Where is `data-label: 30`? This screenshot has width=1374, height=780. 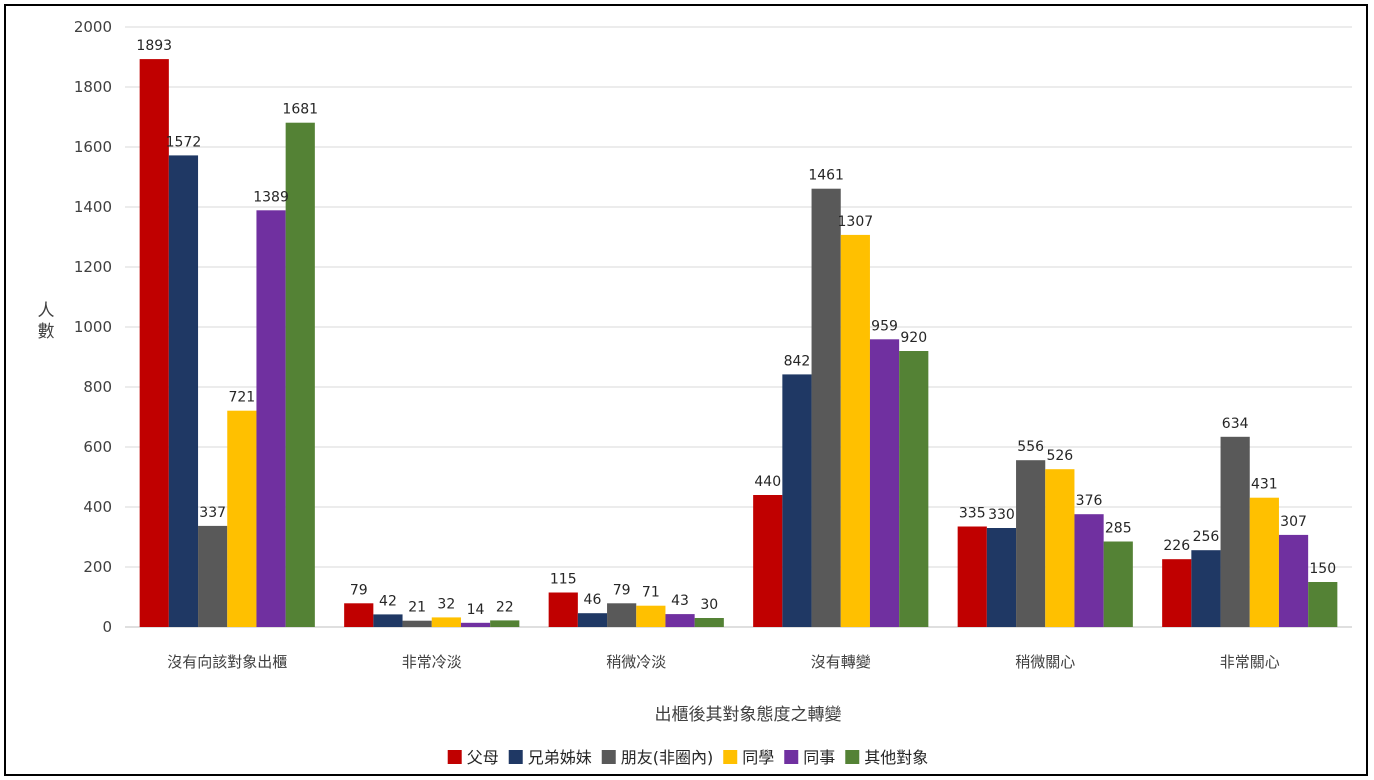
data-label: 30 is located at coordinates (709, 605).